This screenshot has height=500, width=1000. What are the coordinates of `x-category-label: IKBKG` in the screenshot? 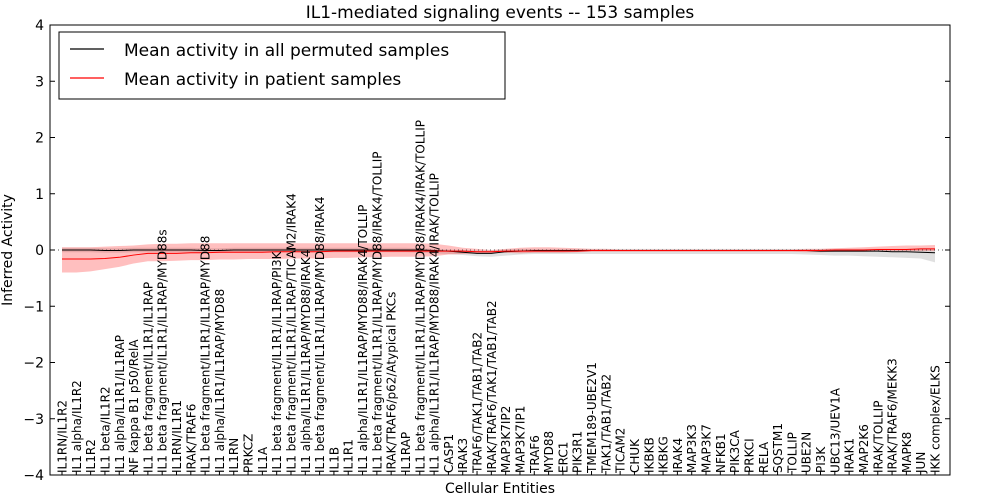 It's located at (664, 454).